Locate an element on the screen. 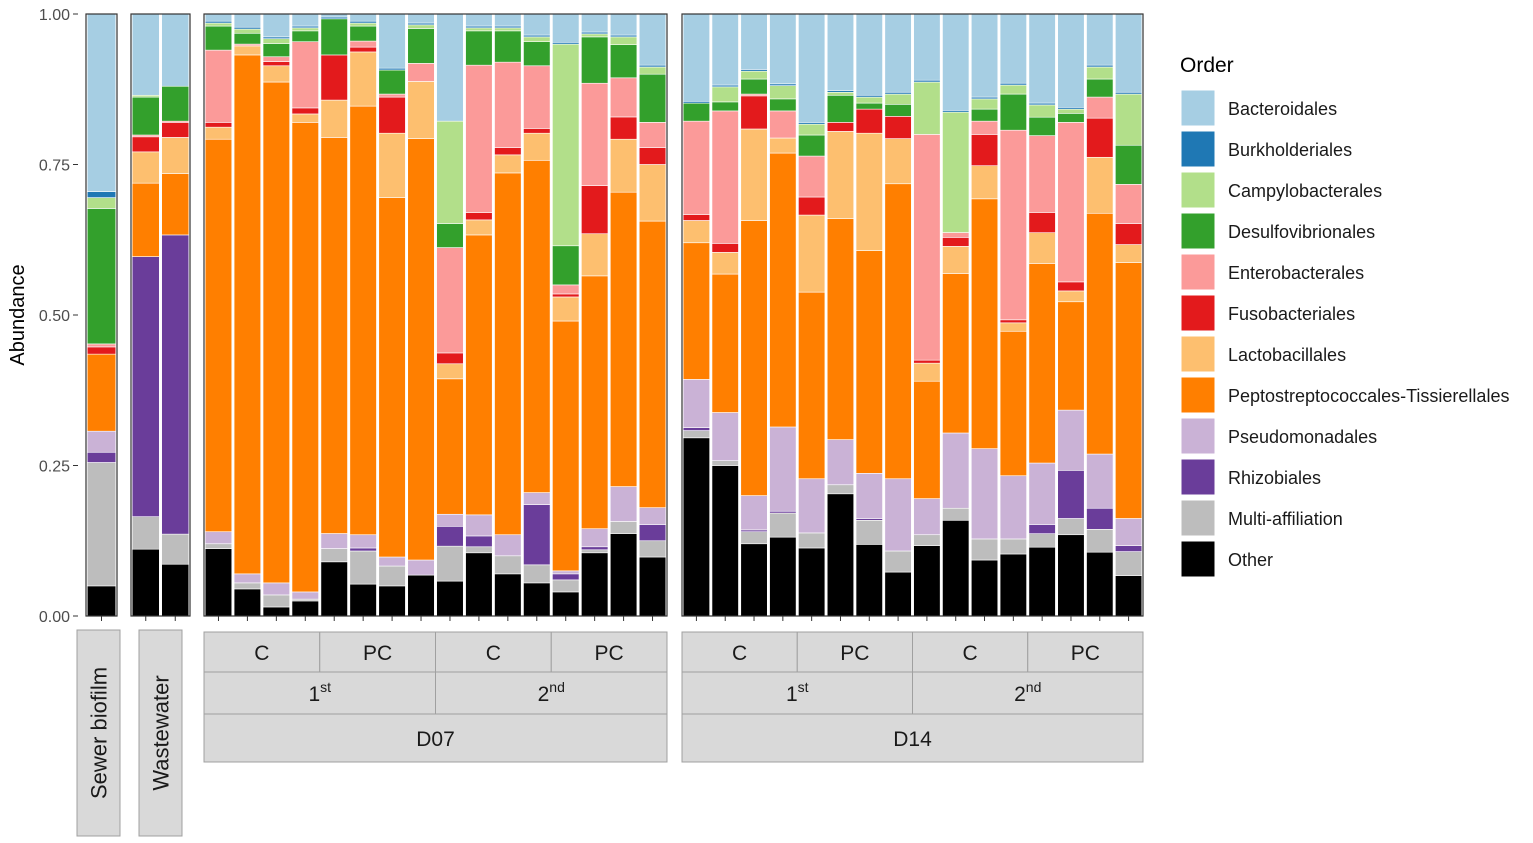 The image size is (1533, 843). panel-sewer-biofilm: Sewer biofilm is located at coordinates (98, 425).